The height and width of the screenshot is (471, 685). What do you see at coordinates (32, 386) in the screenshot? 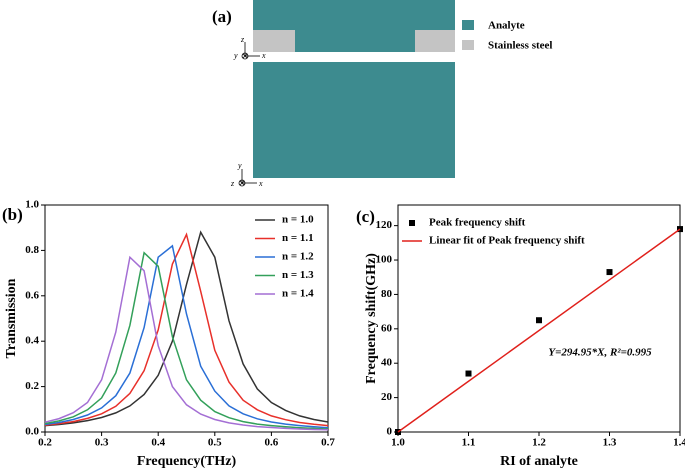
I see `y-tick-label: 0.2` at bounding box center [32, 386].